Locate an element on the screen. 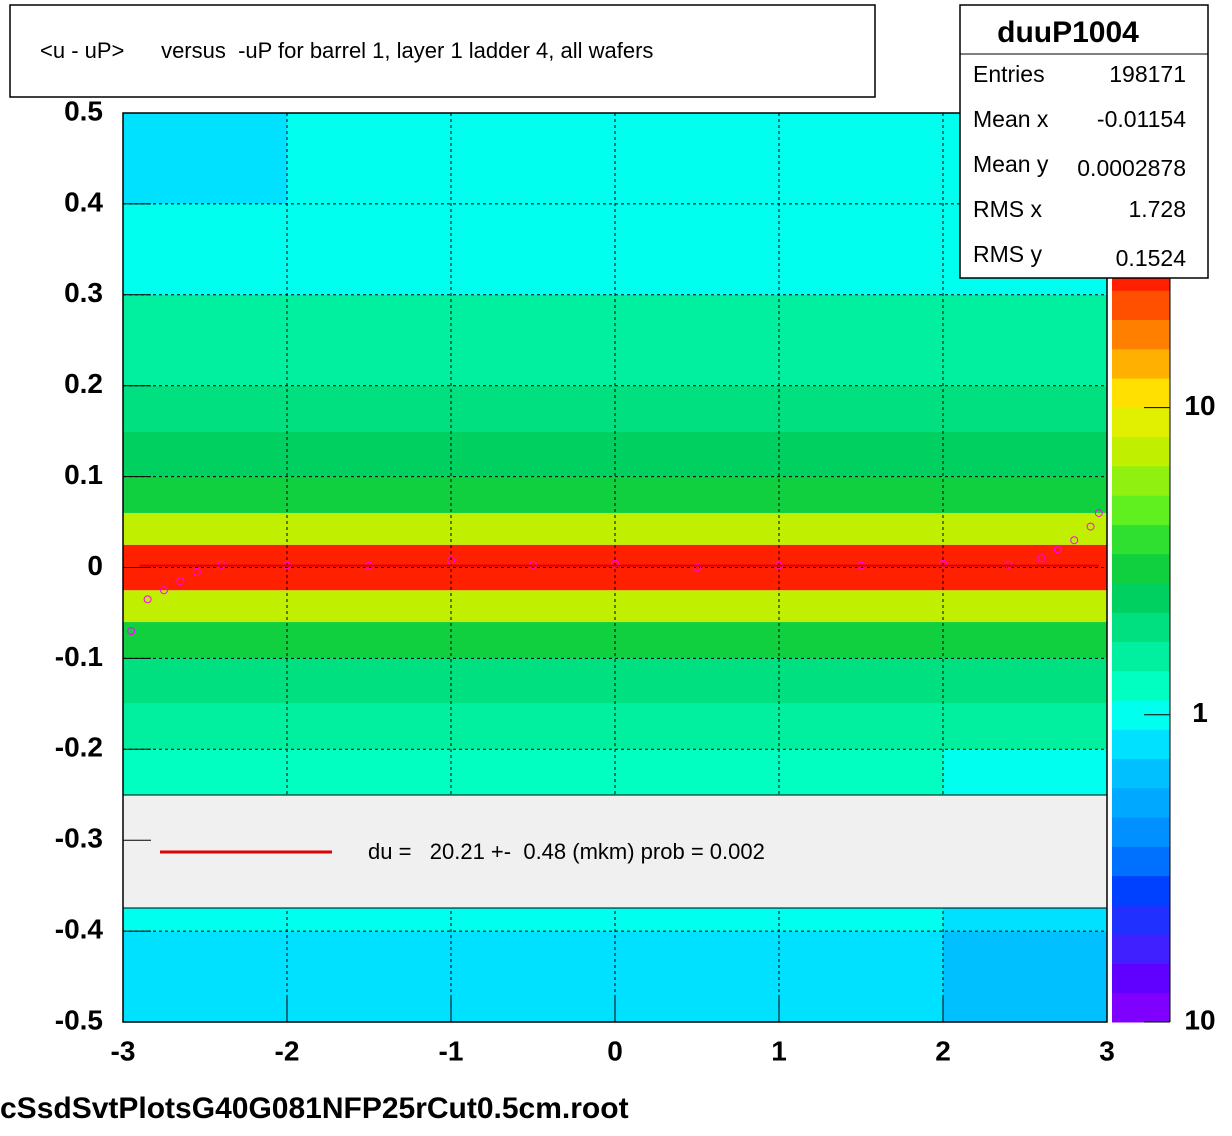 The height and width of the screenshot is (1136, 1232). stats-label: Mean x is located at coordinates (1011, 119).